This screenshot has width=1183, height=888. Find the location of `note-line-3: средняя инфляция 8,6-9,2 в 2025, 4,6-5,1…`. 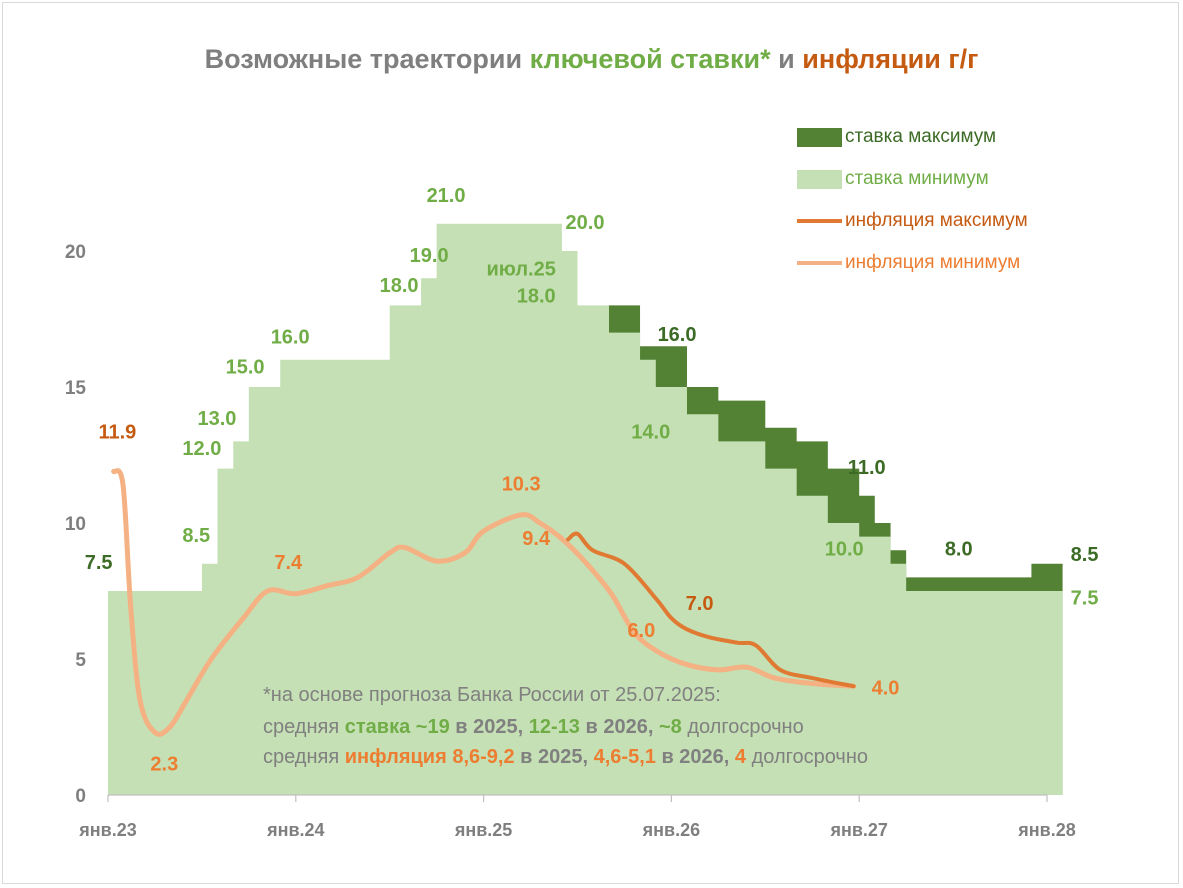

note-line-3: средняя инфляция 8,6-9,2 в 2025, 4,6-5,1… is located at coordinates (565, 757).